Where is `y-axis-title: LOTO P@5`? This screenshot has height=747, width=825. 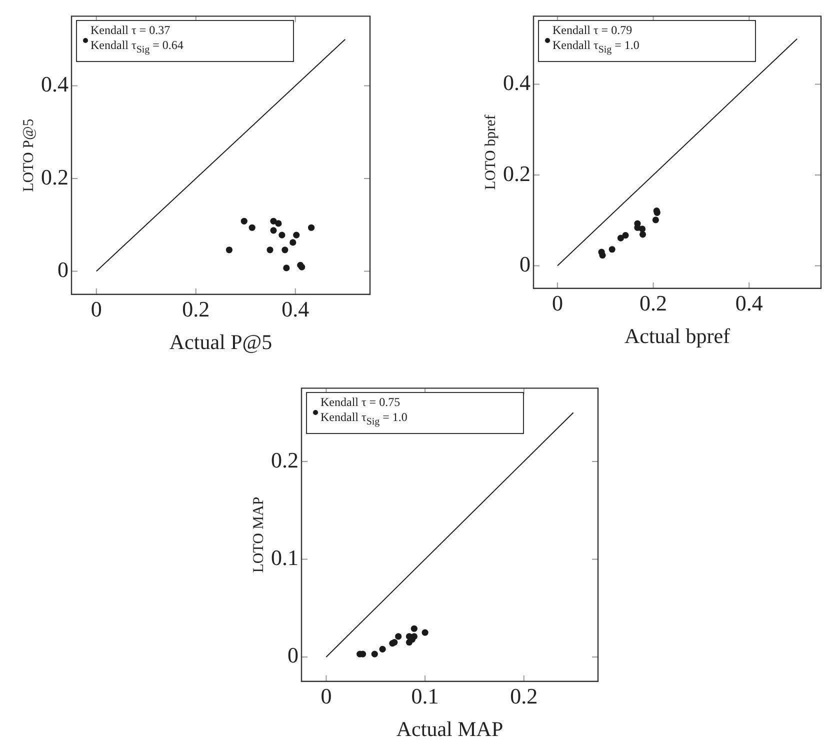
y-axis-title: LOTO P@5 is located at coordinates (28, 155).